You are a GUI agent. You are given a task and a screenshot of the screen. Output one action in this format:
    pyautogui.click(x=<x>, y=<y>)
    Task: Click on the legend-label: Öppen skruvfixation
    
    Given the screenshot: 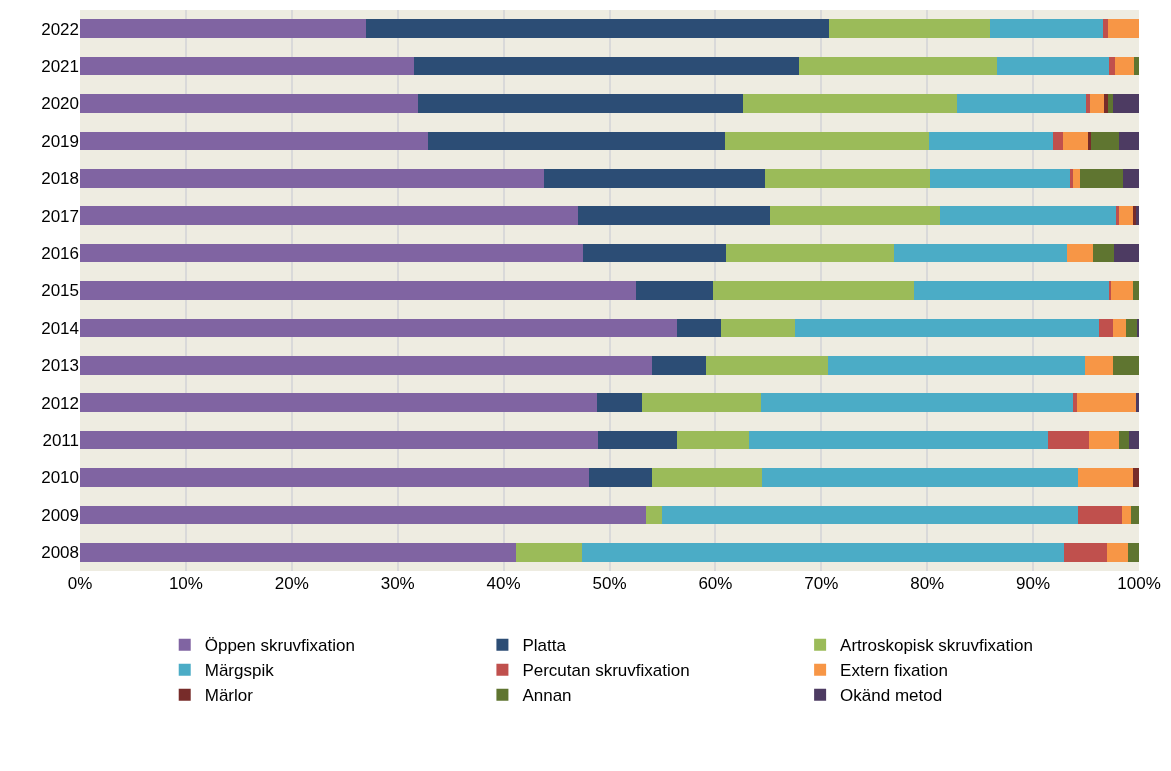 What is the action you would take?
    pyautogui.click(x=279, y=646)
    